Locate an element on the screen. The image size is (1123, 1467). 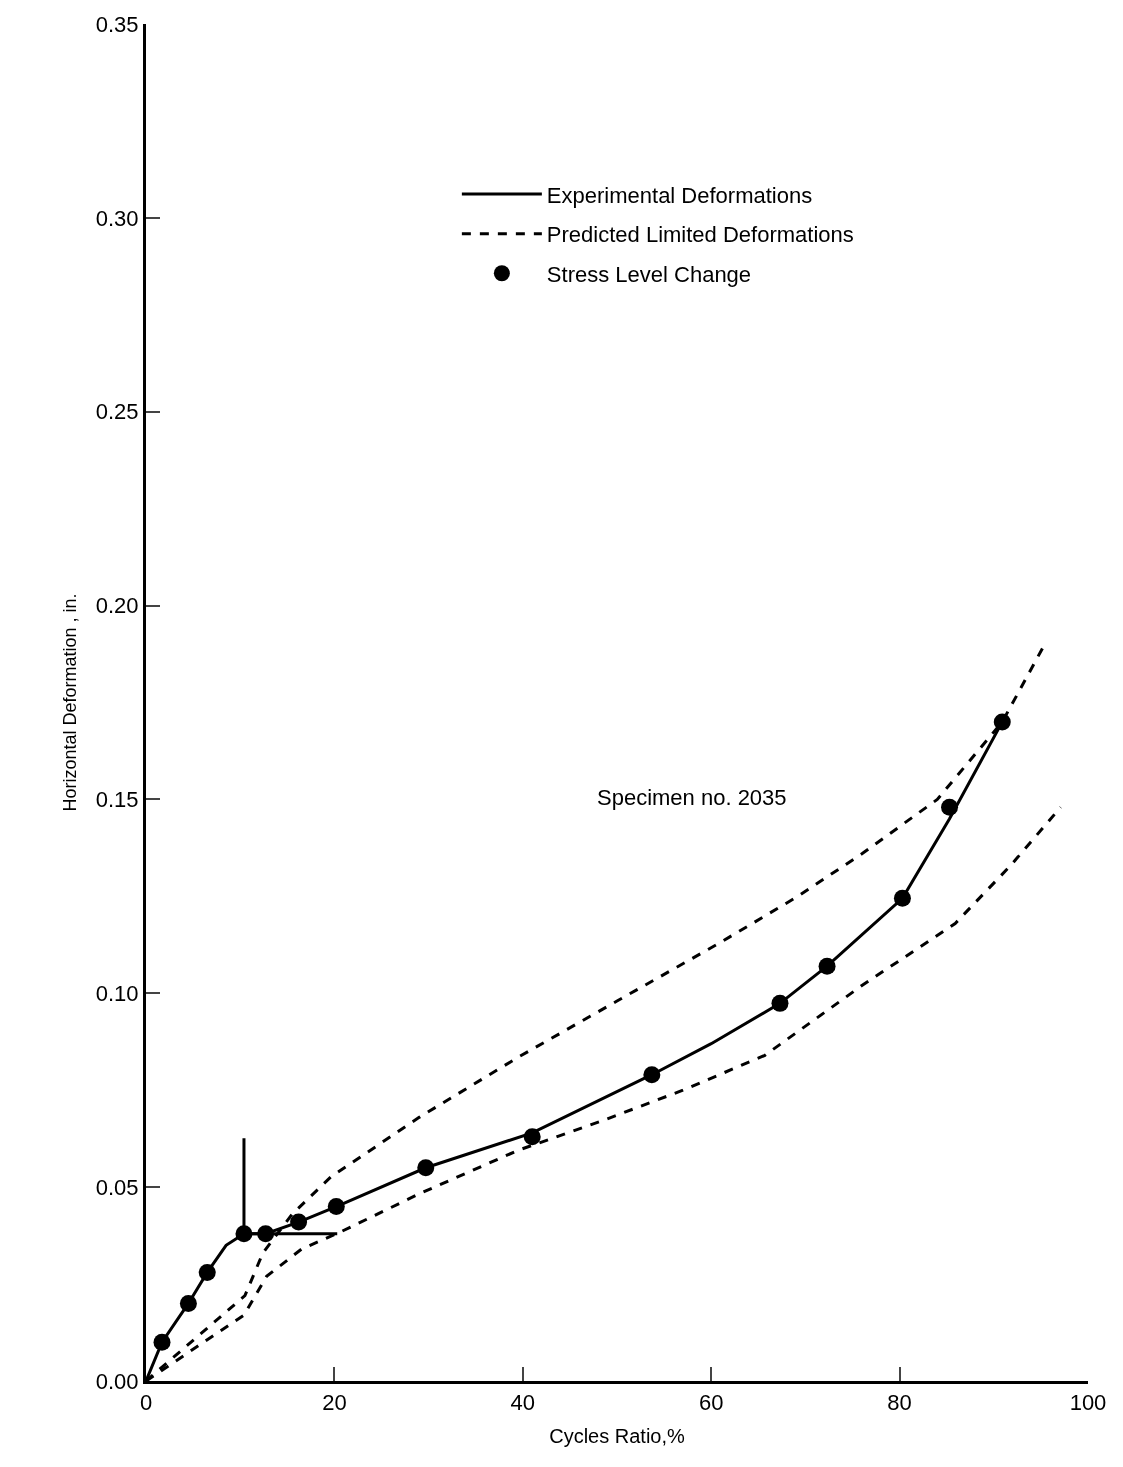
x-tick-label: 60 is located at coordinates (711, 1403).